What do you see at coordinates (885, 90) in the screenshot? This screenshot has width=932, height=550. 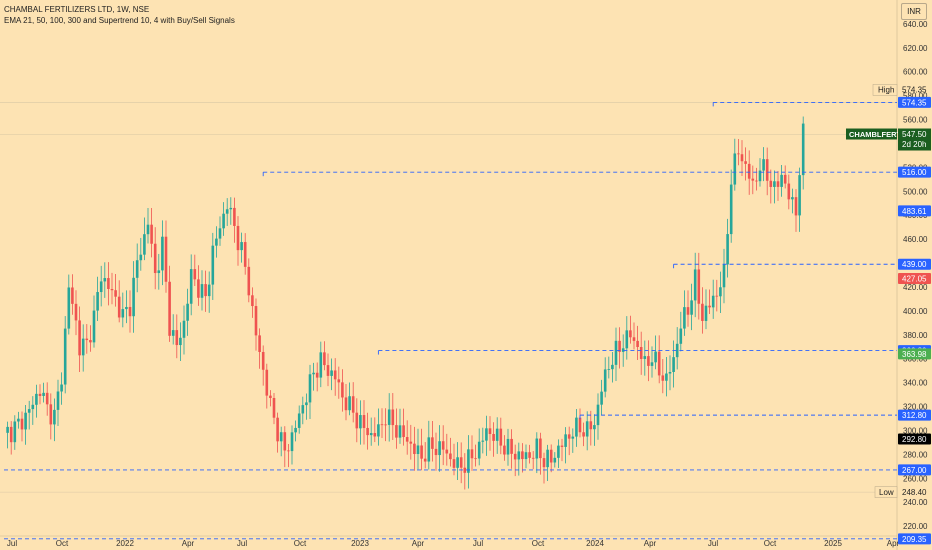 I see `high-label-box` at bounding box center [885, 90].